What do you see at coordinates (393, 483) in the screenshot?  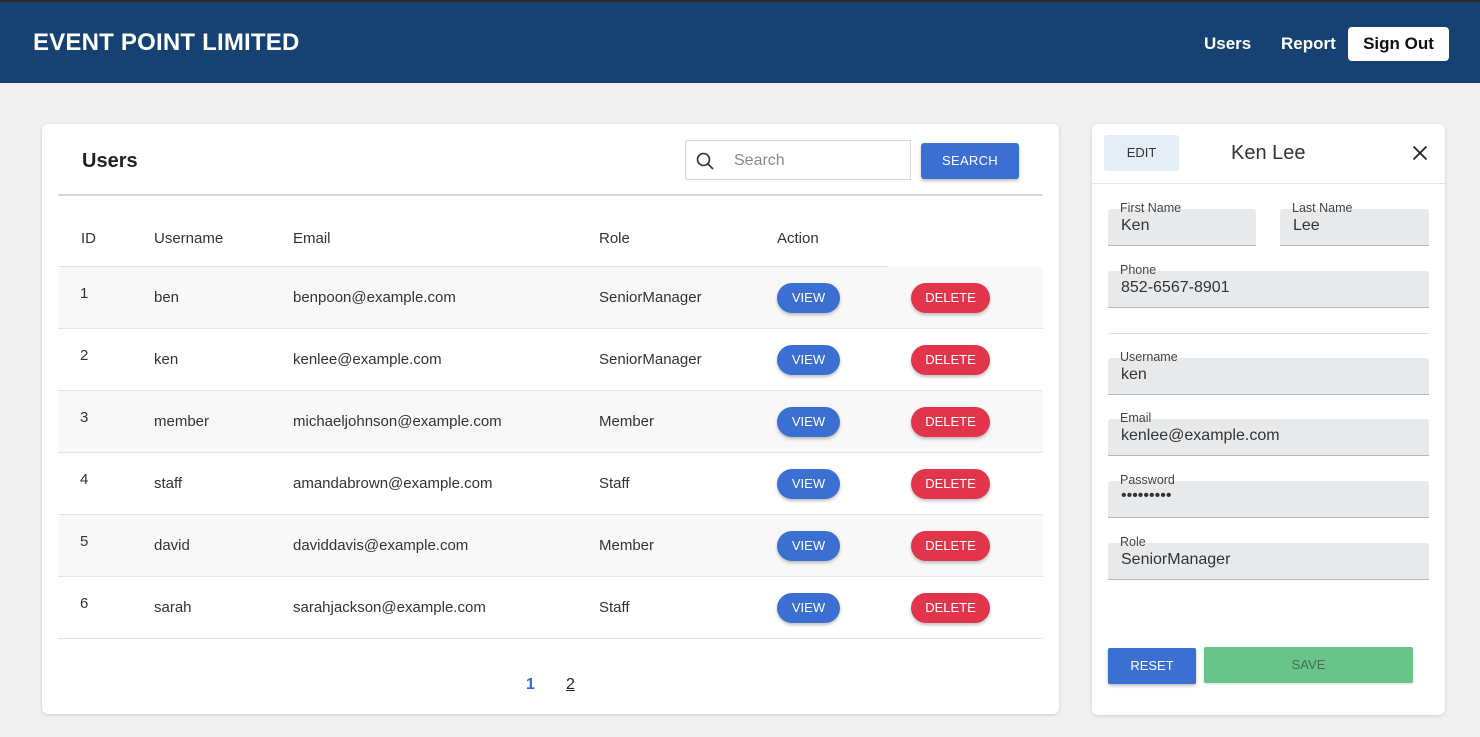 I see `cell-email: amandabrown@example.com` at bounding box center [393, 483].